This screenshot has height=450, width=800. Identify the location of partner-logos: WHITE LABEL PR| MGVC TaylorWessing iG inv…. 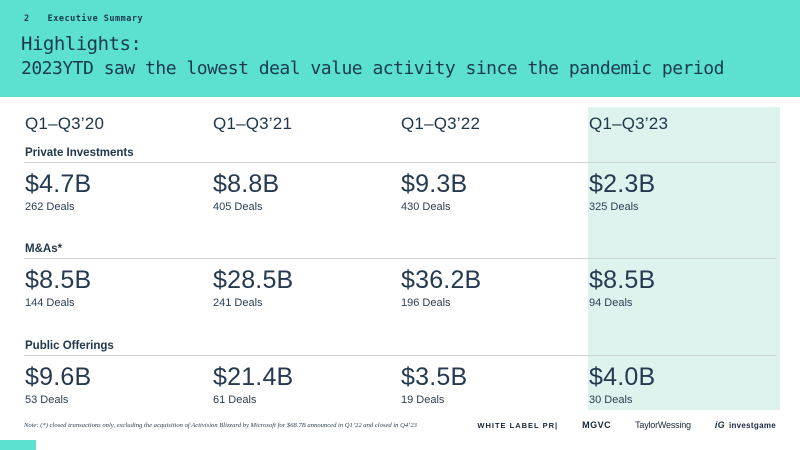
(626, 425).